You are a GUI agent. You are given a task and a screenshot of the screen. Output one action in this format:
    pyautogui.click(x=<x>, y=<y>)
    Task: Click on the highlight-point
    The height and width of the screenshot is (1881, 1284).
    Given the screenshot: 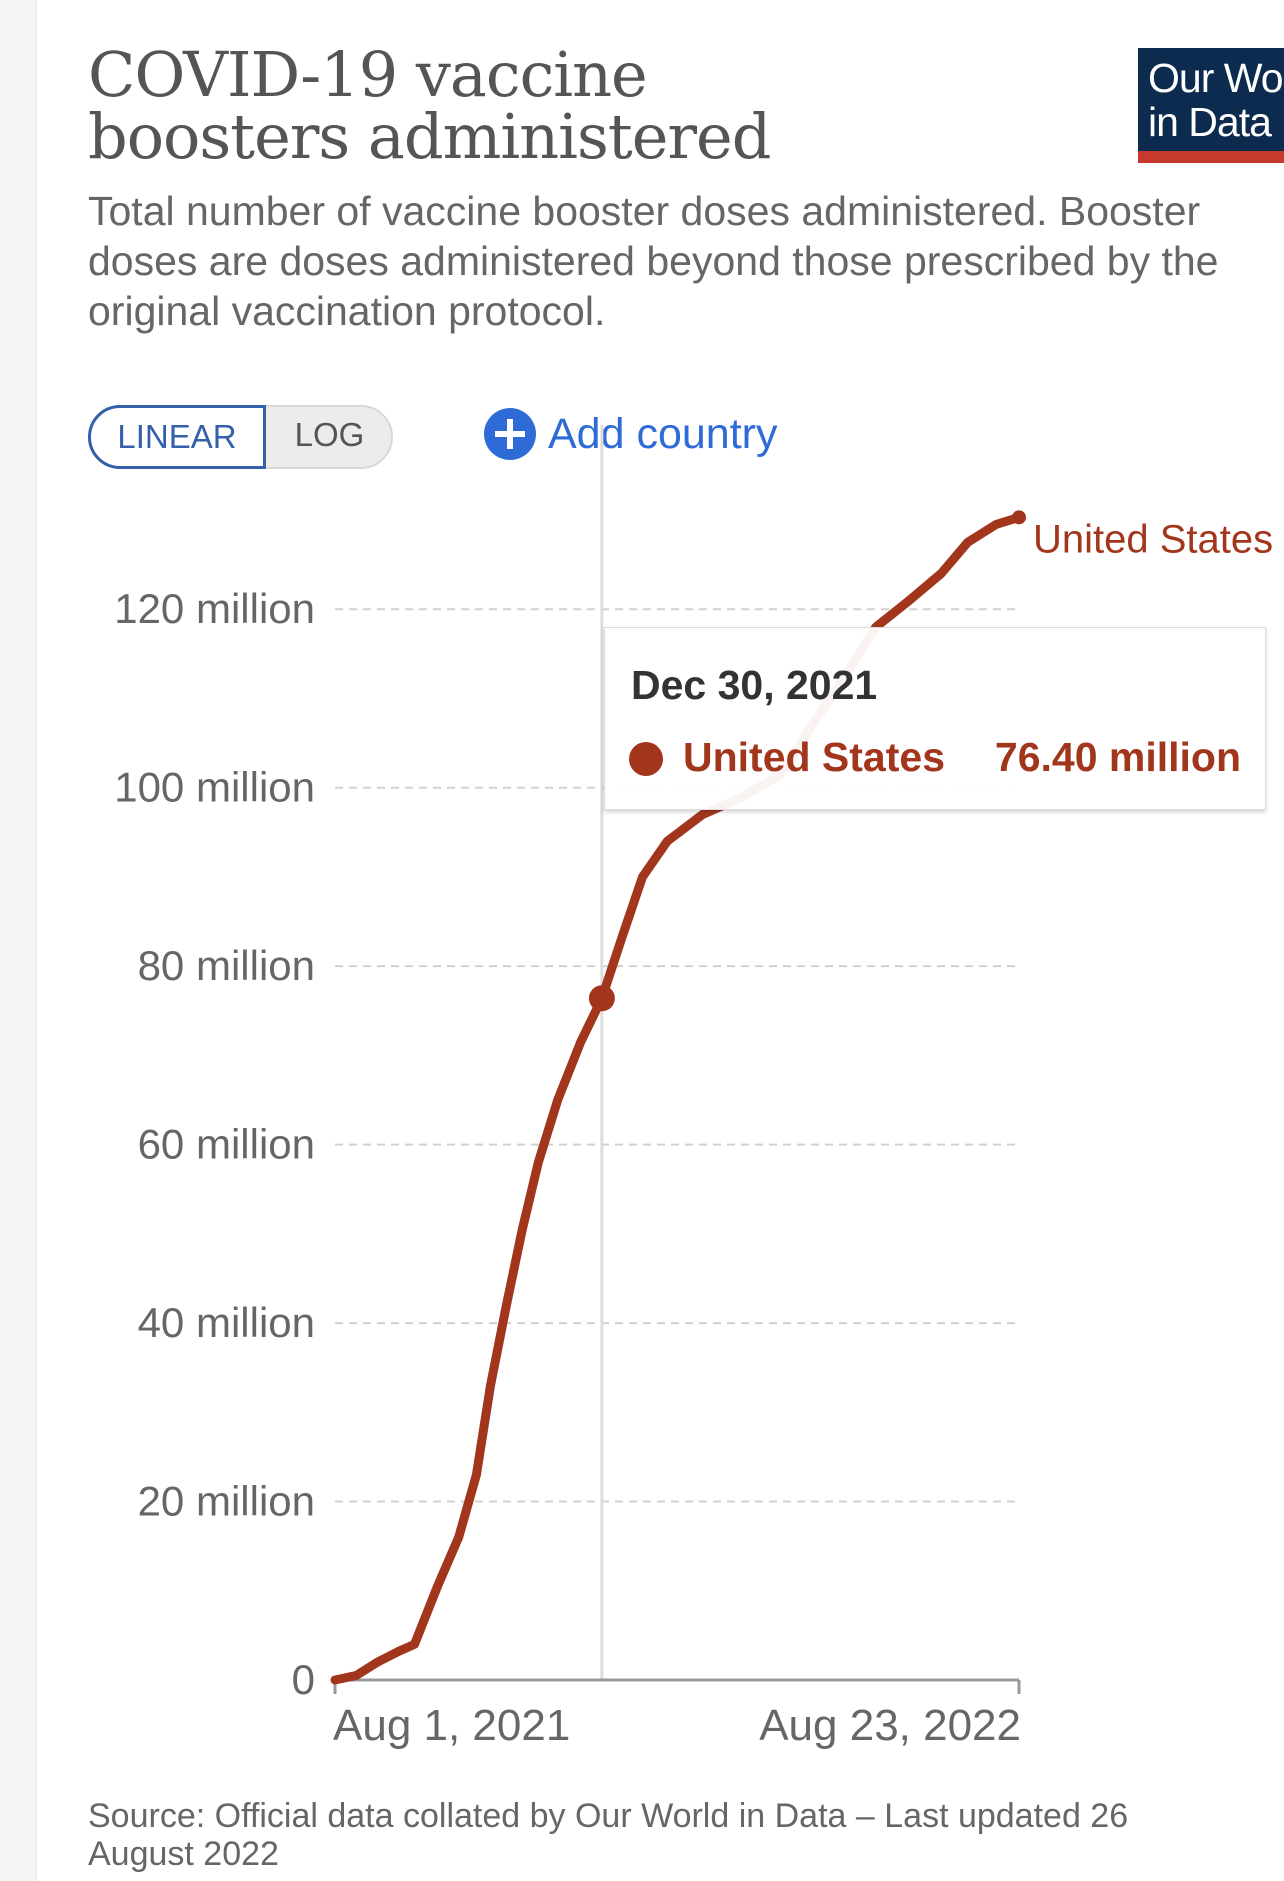 What is the action you would take?
    pyautogui.click(x=601, y=998)
    